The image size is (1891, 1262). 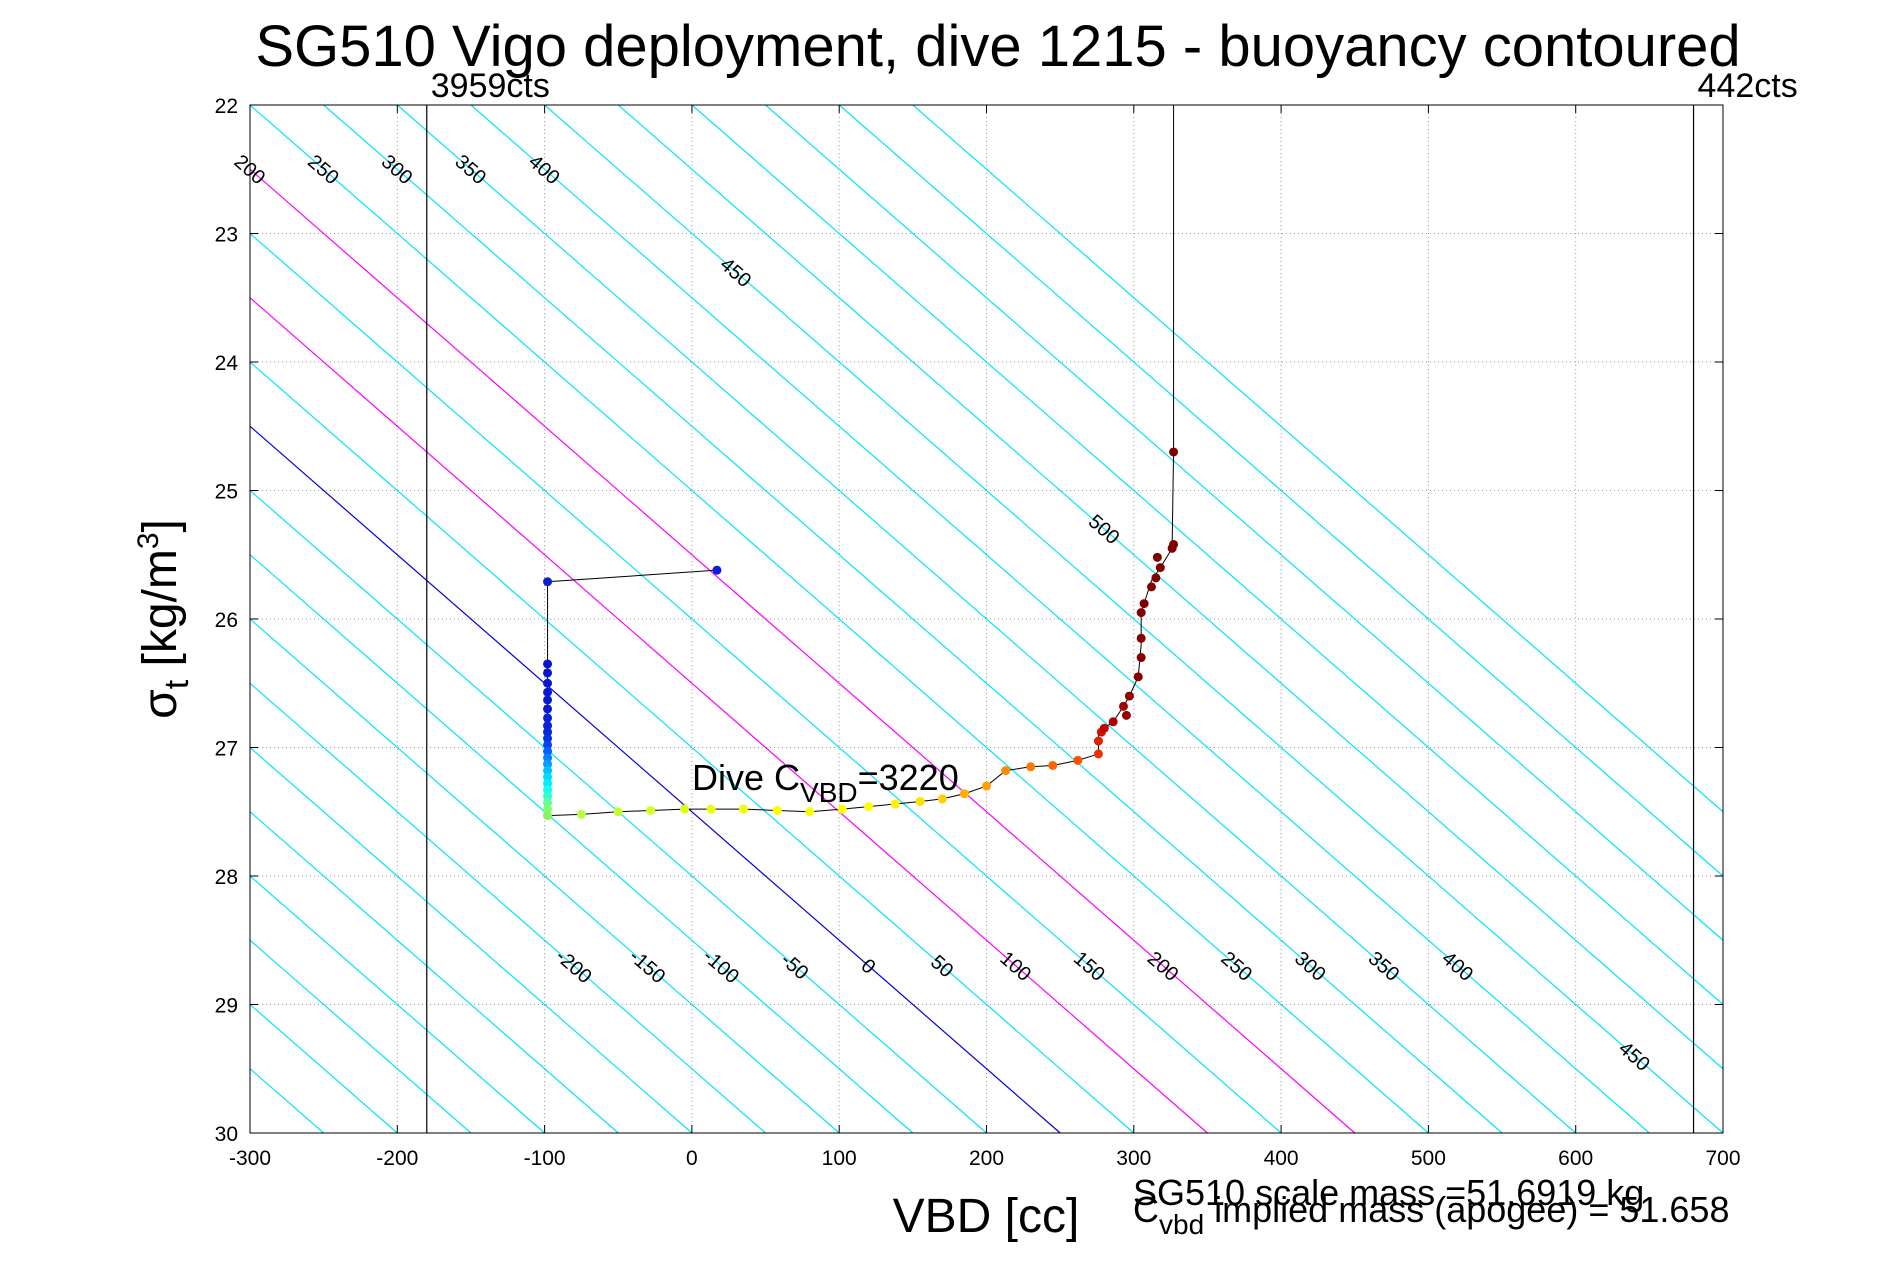 I want to click on x-tick-label: -300, so click(x=250, y=1158).